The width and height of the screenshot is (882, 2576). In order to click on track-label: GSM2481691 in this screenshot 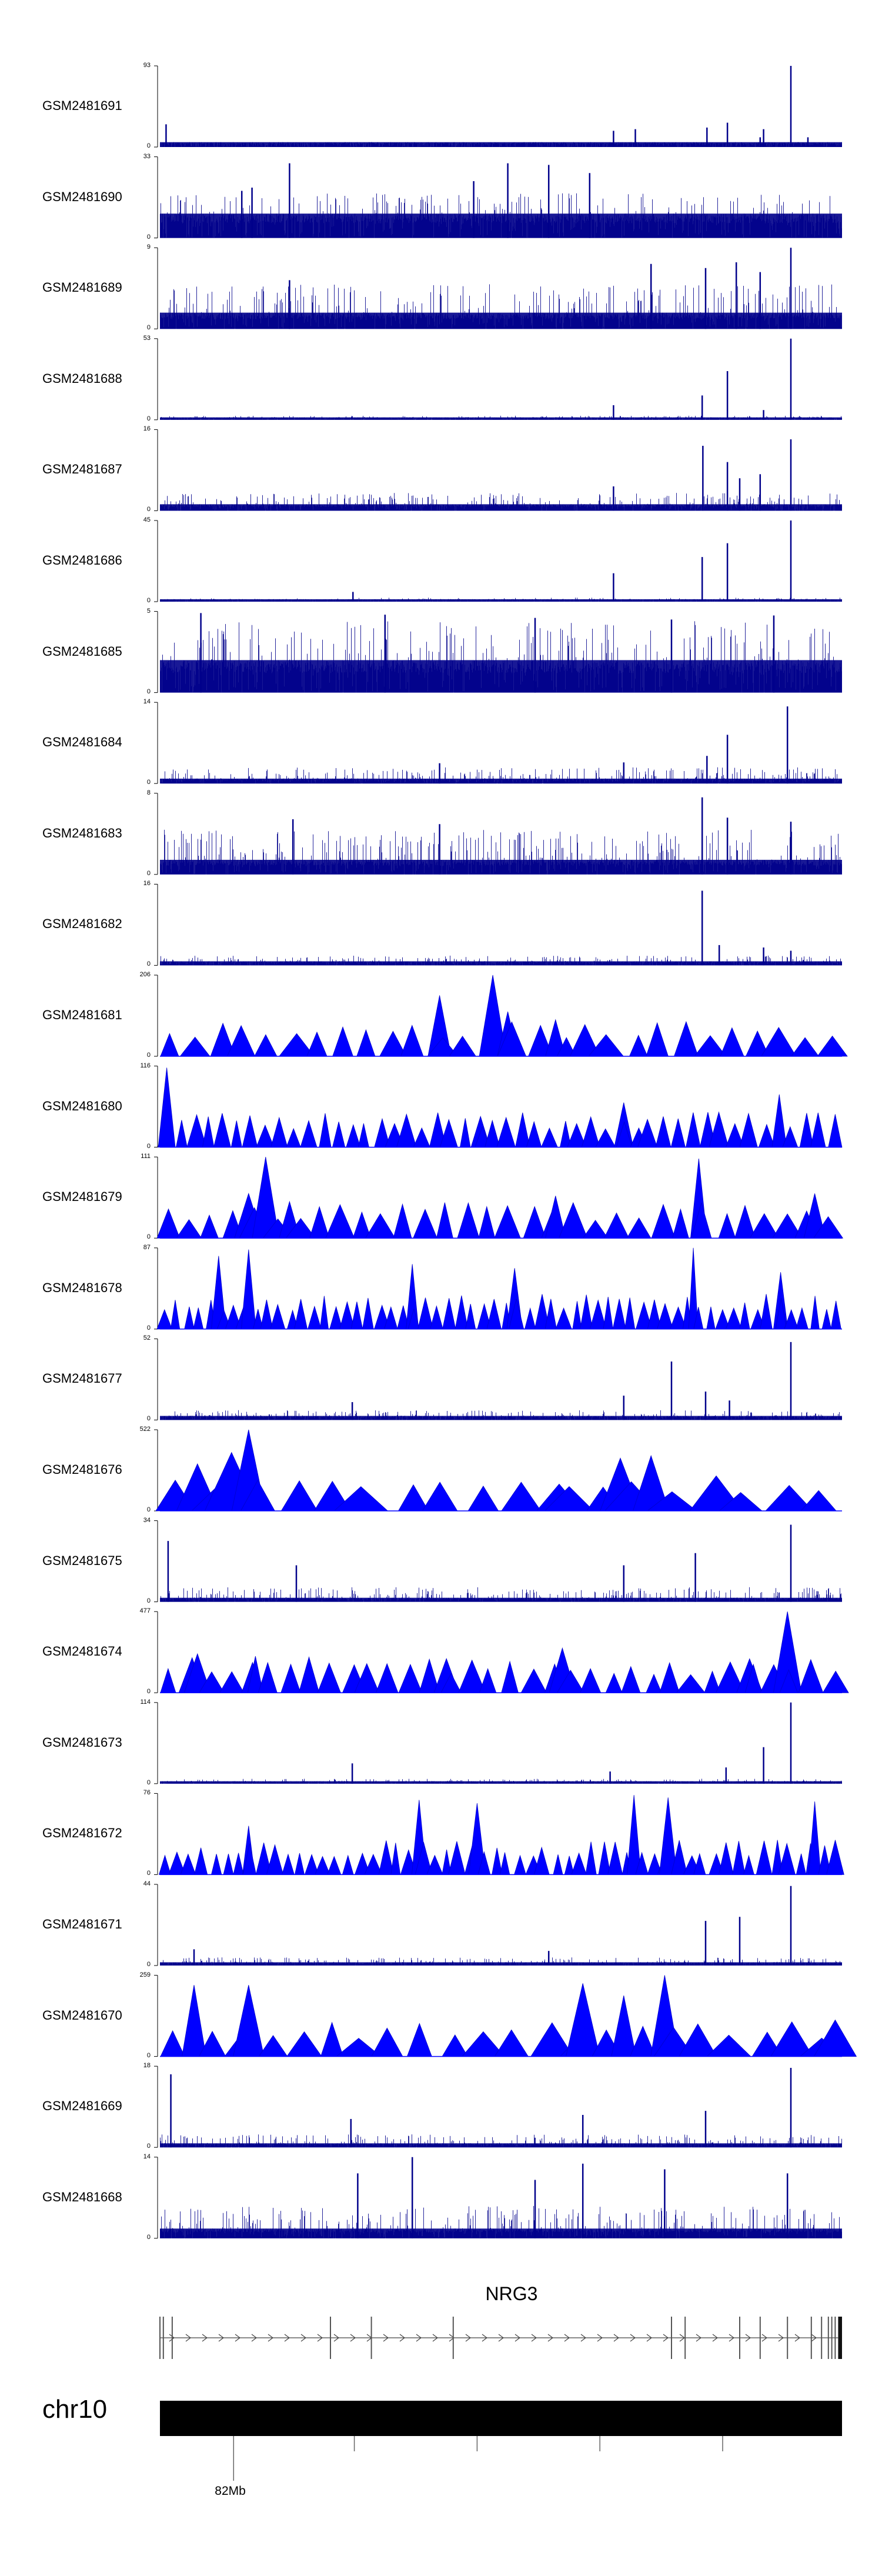, I will do `click(82, 105)`.